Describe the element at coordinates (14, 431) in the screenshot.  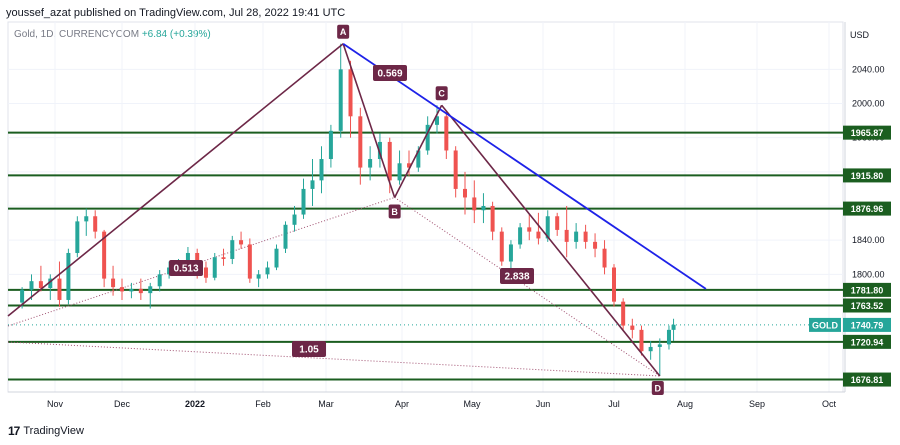
I see `tradingview-logo-icon: 17` at that location.